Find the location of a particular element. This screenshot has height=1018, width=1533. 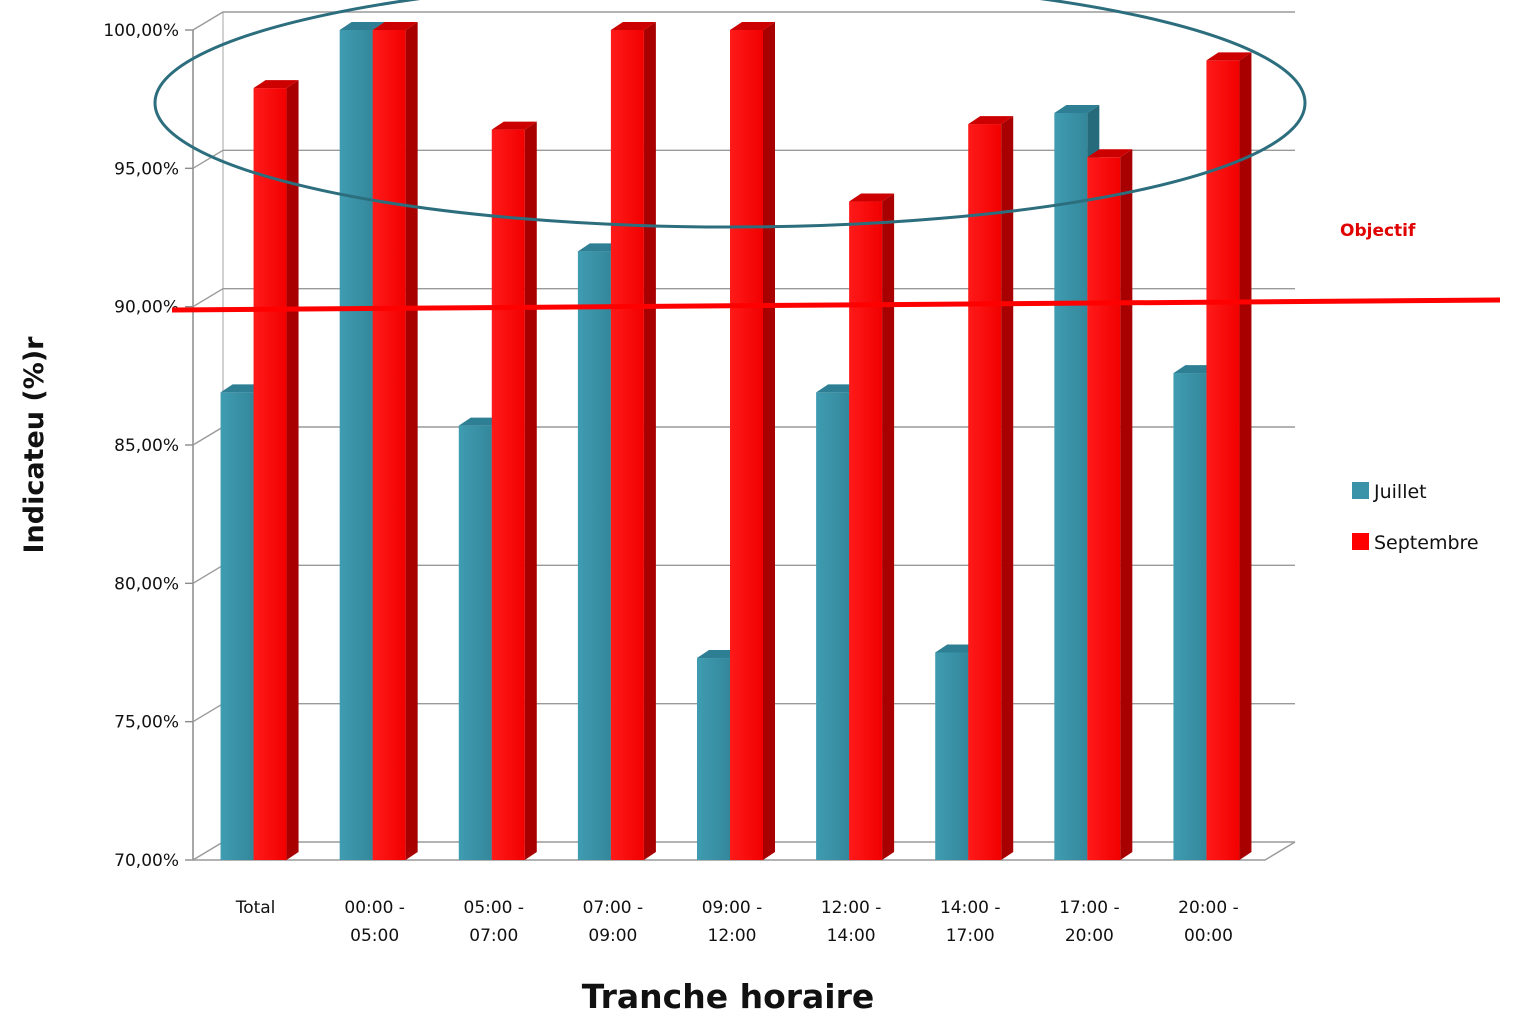

y-tick-label: 70,00% is located at coordinates (146, 861).